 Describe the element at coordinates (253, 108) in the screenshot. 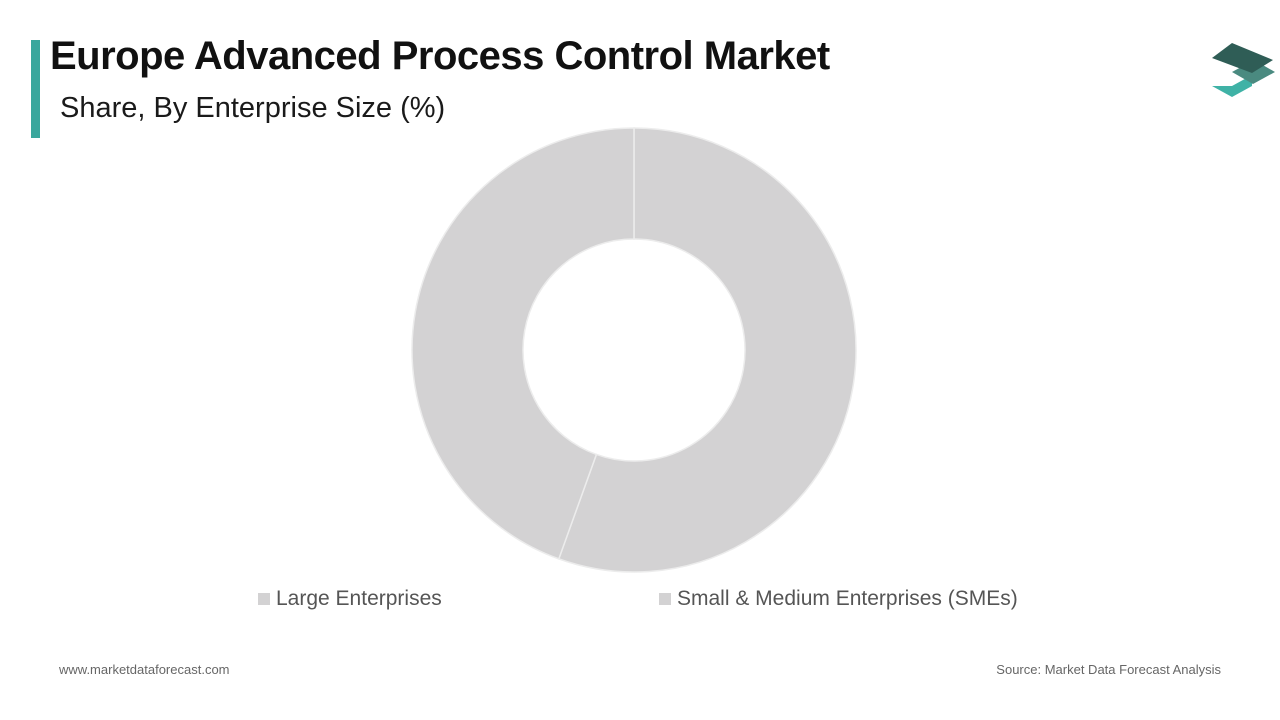

I see `chart-subtitle: Share, By Enterprise Size (%)` at that location.